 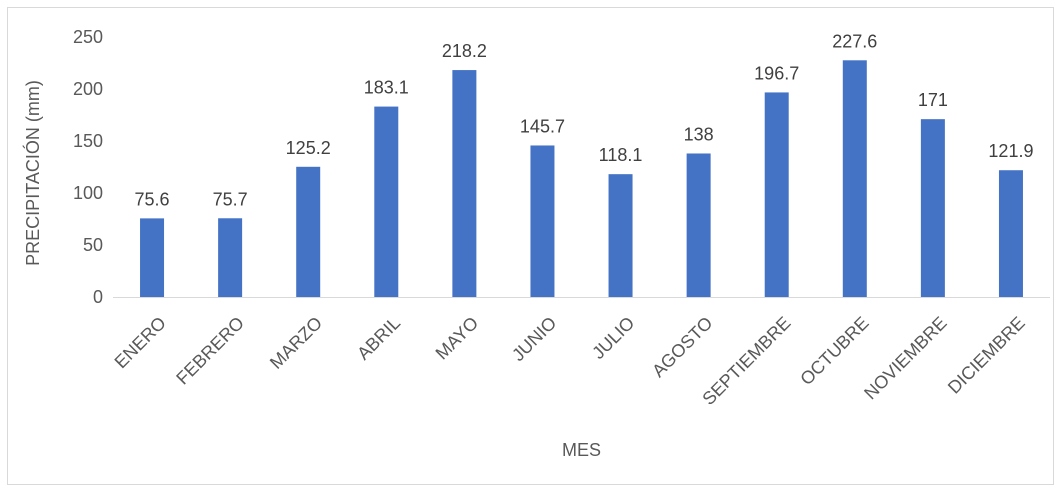 What do you see at coordinates (230, 199) in the screenshot?
I see `data-label: 75.7` at bounding box center [230, 199].